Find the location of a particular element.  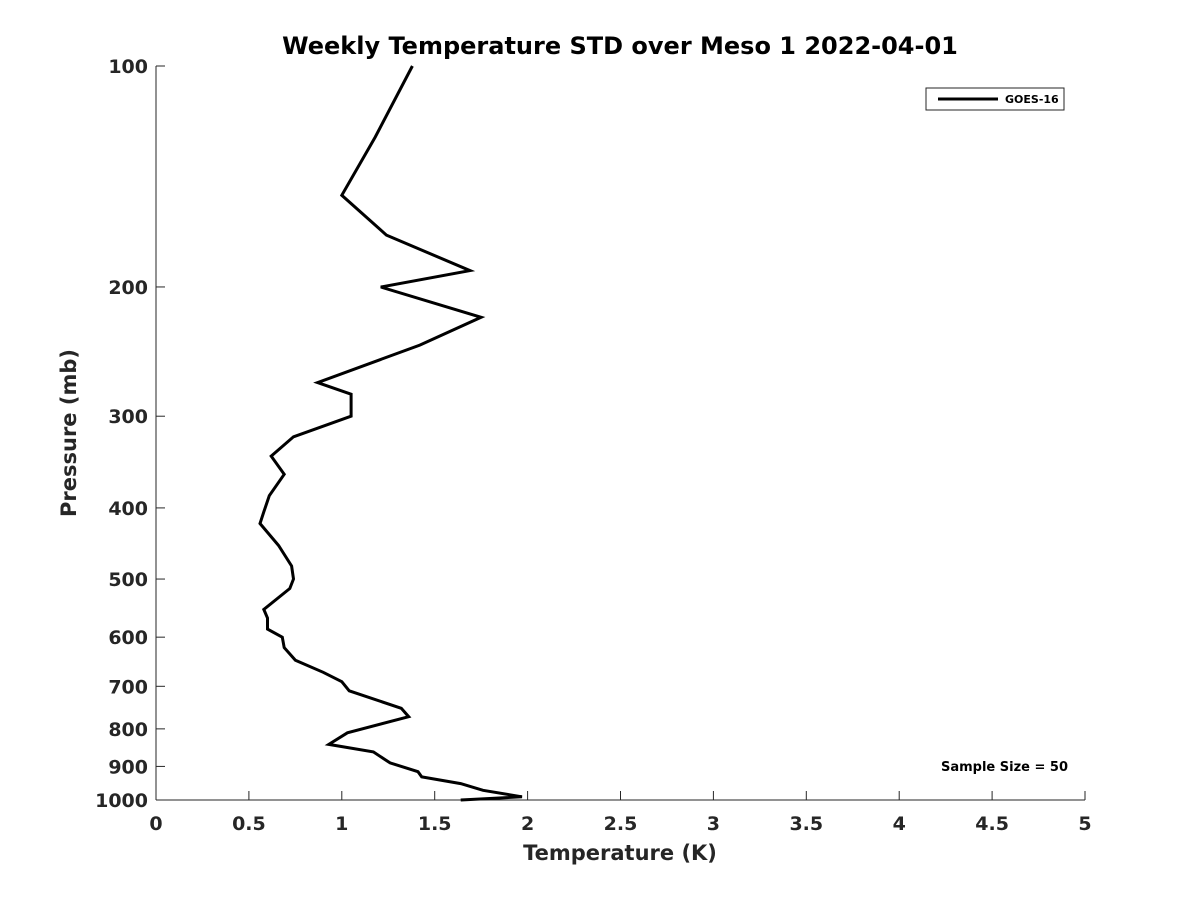

x-tick-label: 0 is located at coordinates (155, 824).